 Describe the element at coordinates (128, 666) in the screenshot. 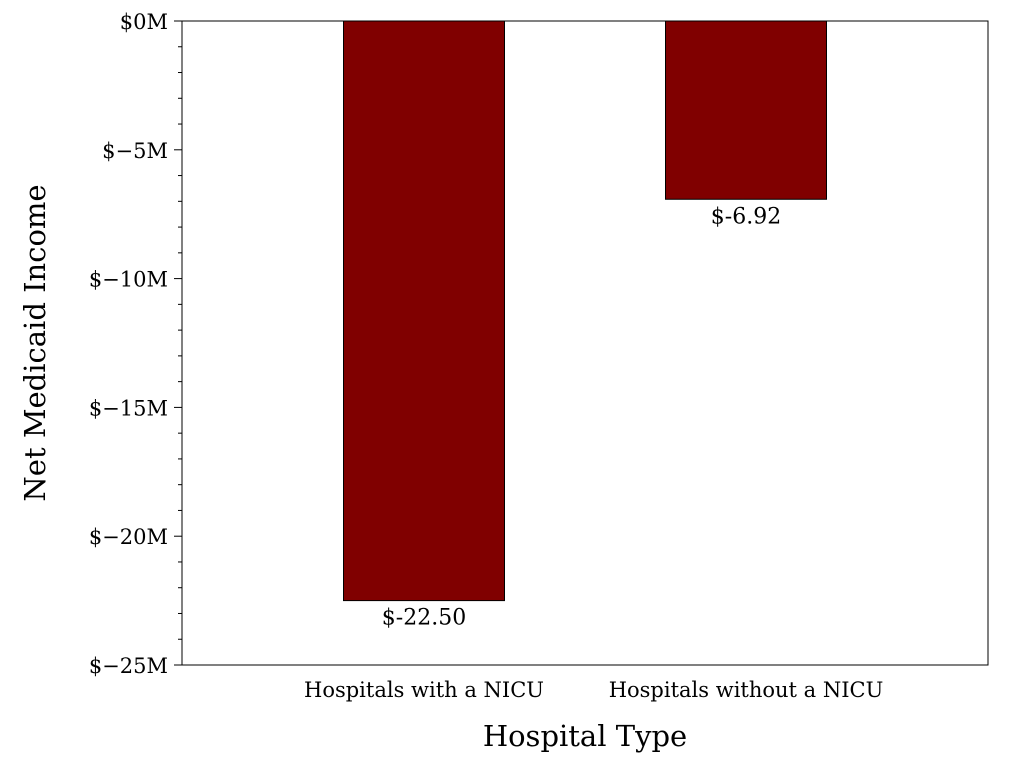

I see `y-tick-label: $−25M` at that location.